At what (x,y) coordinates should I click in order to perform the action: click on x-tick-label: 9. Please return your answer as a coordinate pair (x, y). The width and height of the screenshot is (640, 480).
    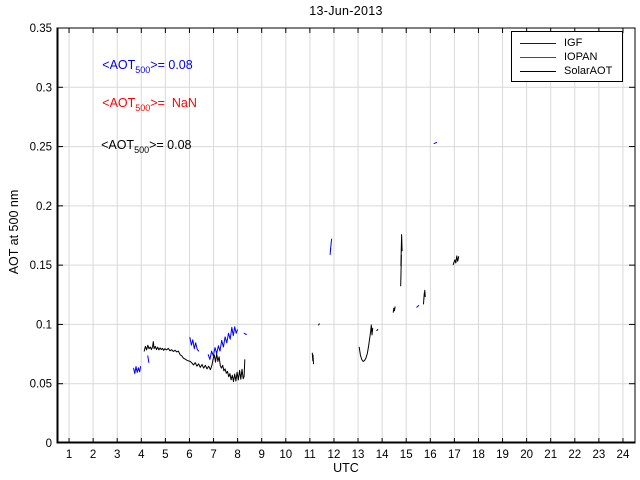
    Looking at the image, I should click on (262, 455).